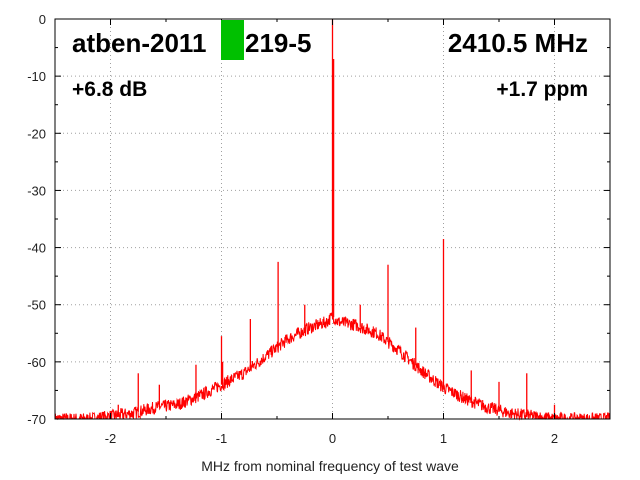  I want to click on device-suffix-label: 219-5, so click(278, 43).